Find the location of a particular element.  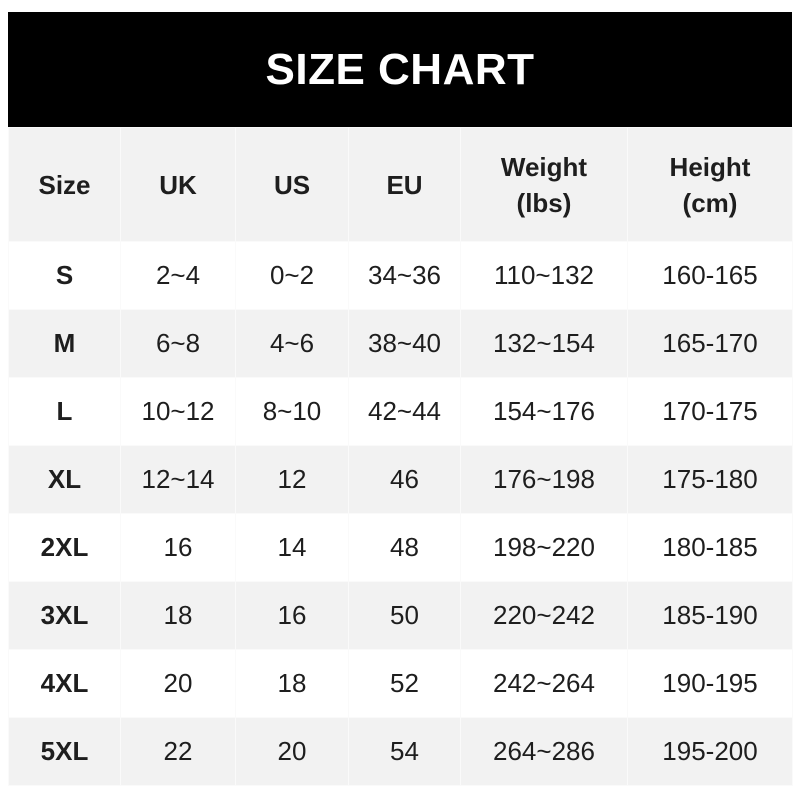

cell-size: M is located at coordinates (64, 343).